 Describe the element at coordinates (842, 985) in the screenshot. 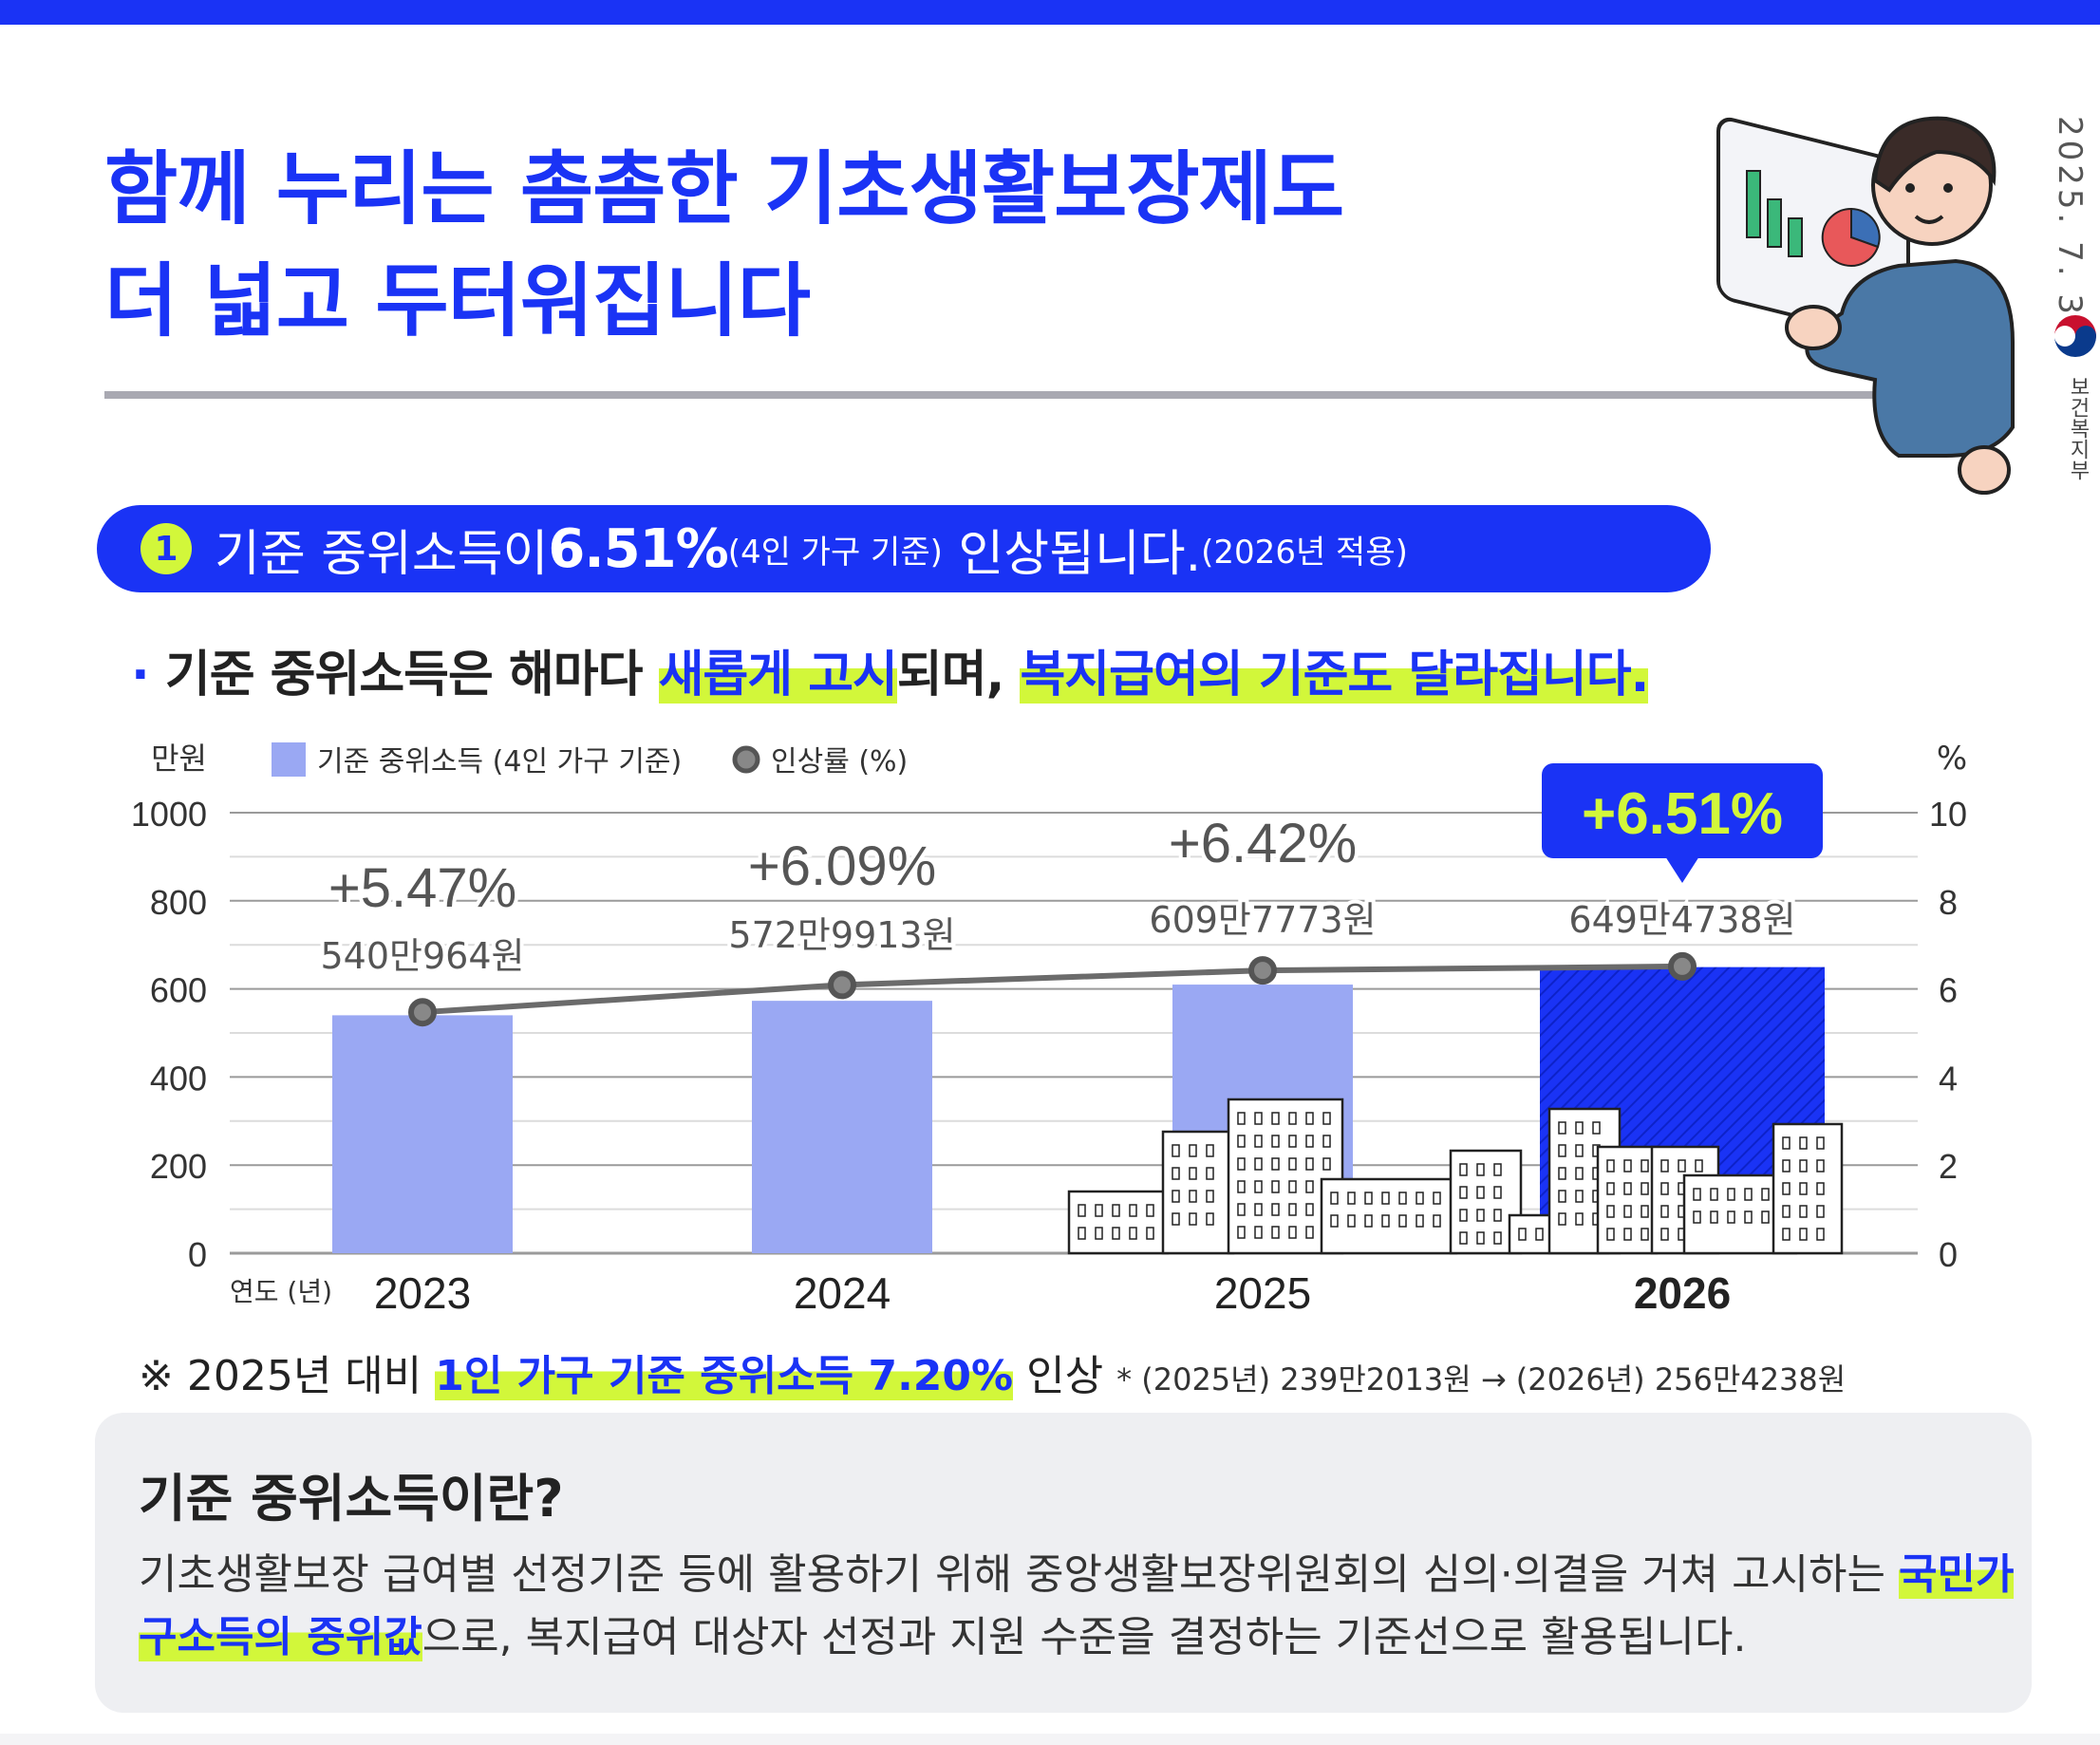

I see `rate-point-2024` at that location.